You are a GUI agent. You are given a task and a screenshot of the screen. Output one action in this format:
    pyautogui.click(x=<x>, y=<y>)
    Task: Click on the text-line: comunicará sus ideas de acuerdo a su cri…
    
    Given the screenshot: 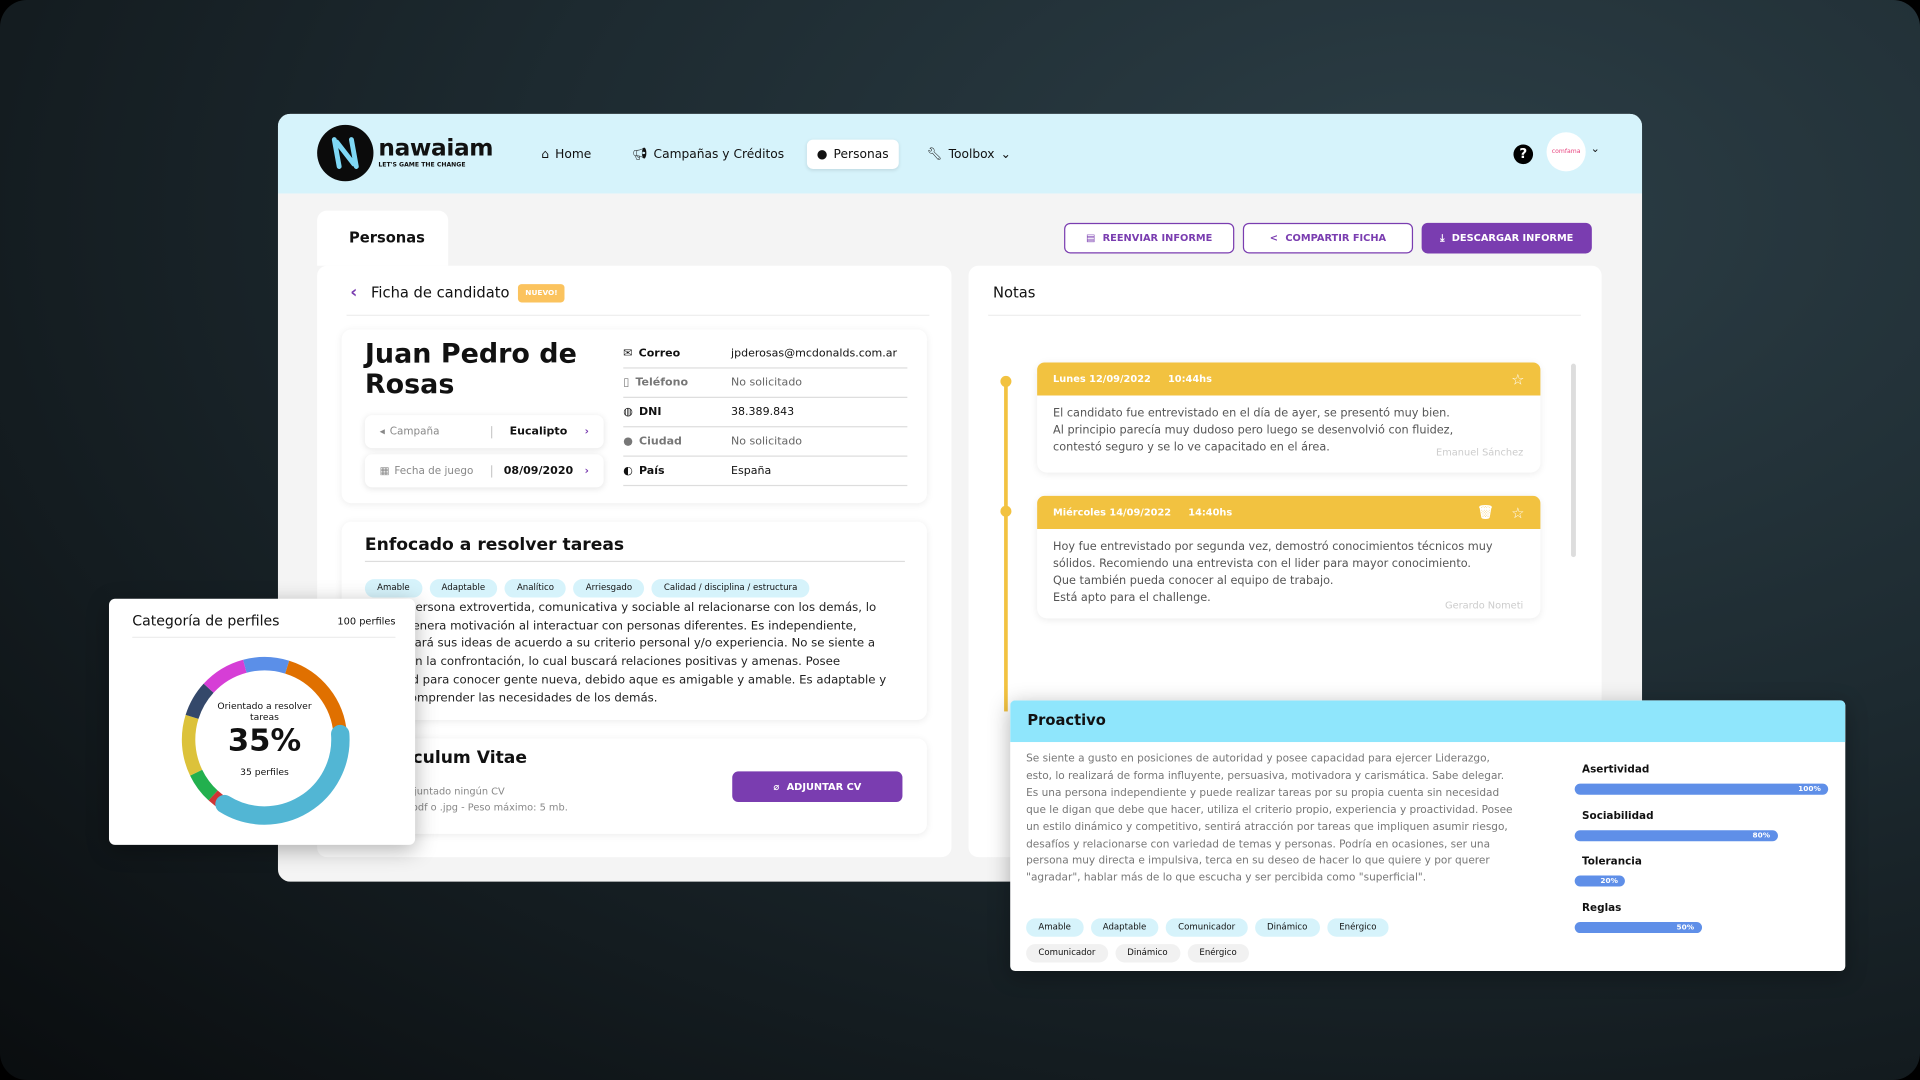 What is the action you would take?
    pyautogui.click(x=620, y=644)
    